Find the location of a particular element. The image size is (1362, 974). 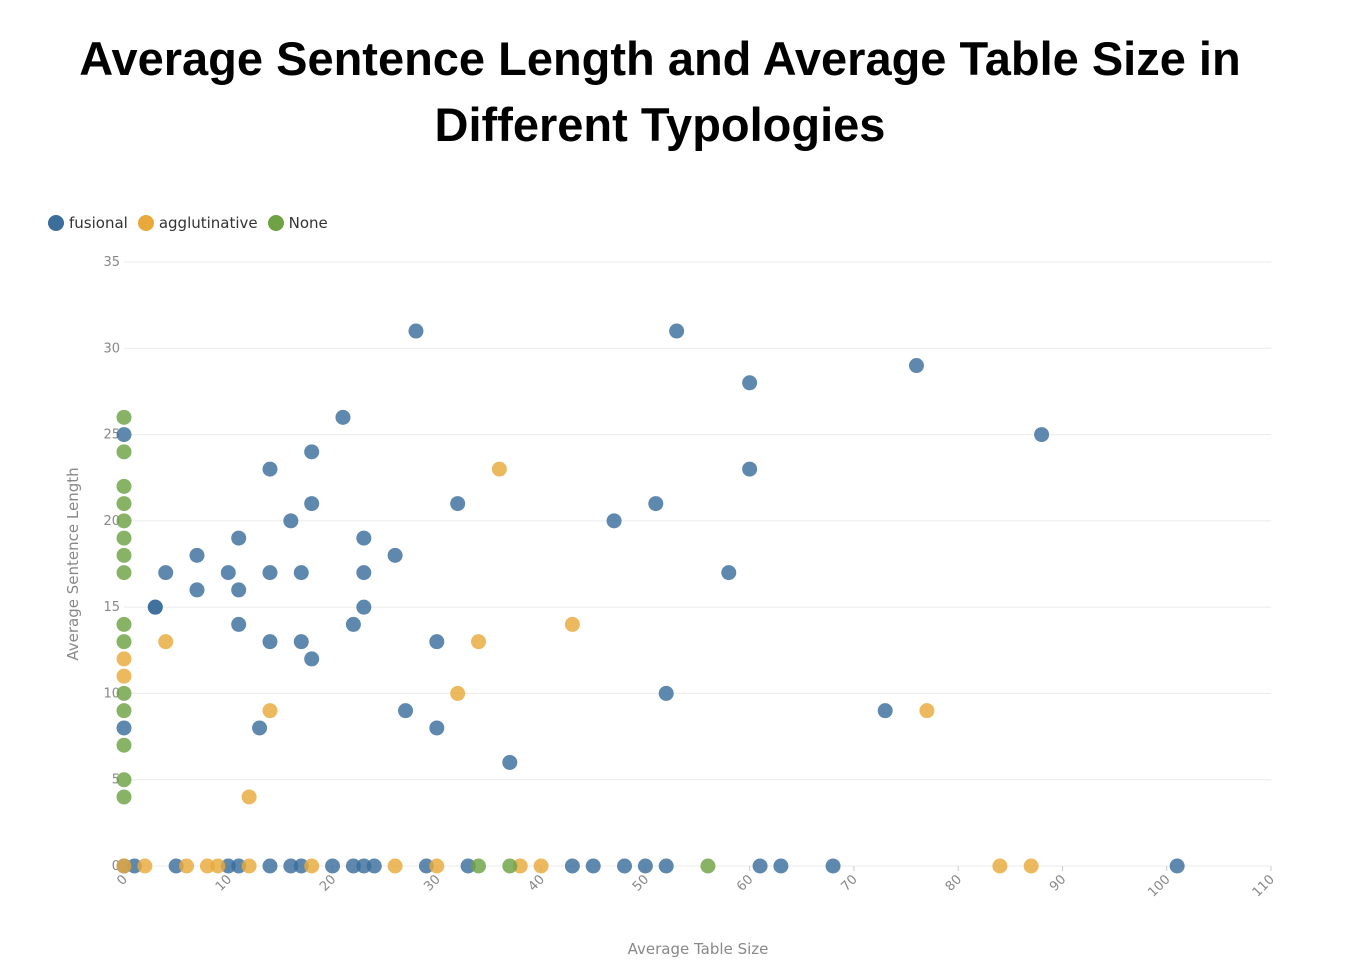

legend-item-agglutinative: agglutinative is located at coordinates (197, 223).